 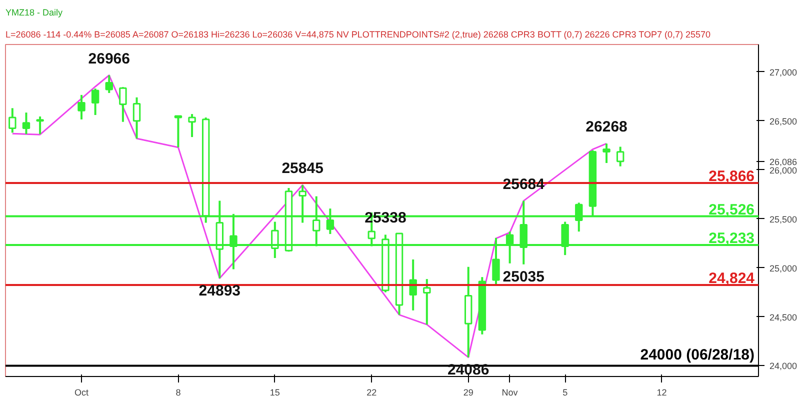 I want to click on chart-subtitle: L=26086 -114 -0.44% B=26085 A=26087 O=26183 Hi=26236 Lo=26036 V=44,875 NV PLOTTRENDPOINTS#2 (2,true) 26268 CPR3 BOTT (0,7) 26226 CPR3 TOP7 (0,7) 25570, so click(x=358, y=35).